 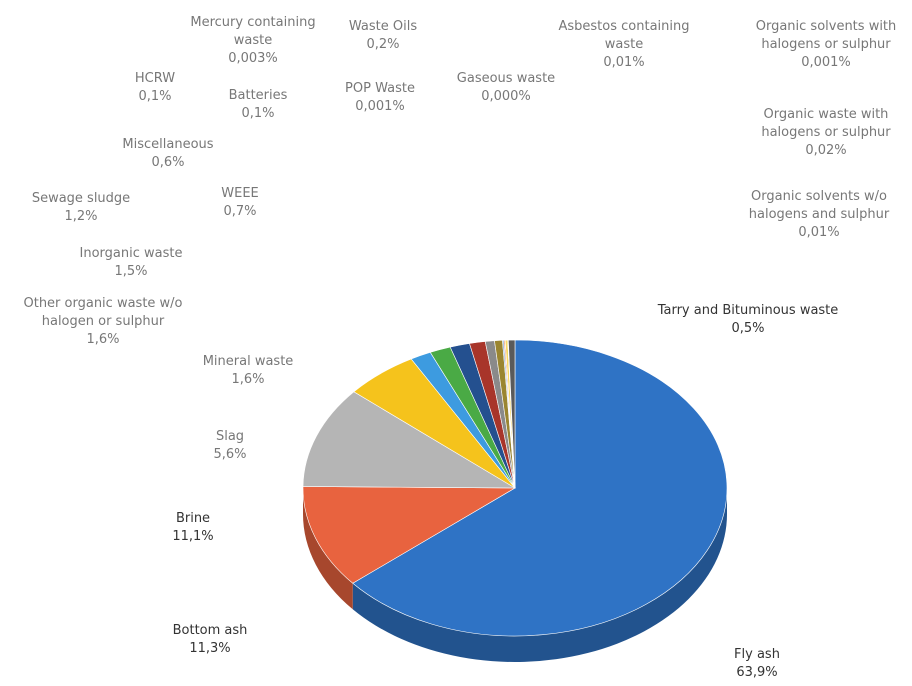 What do you see at coordinates (168, 162) in the screenshot?
I see `value-label: 0,6%` at bounding box center [168, 162].